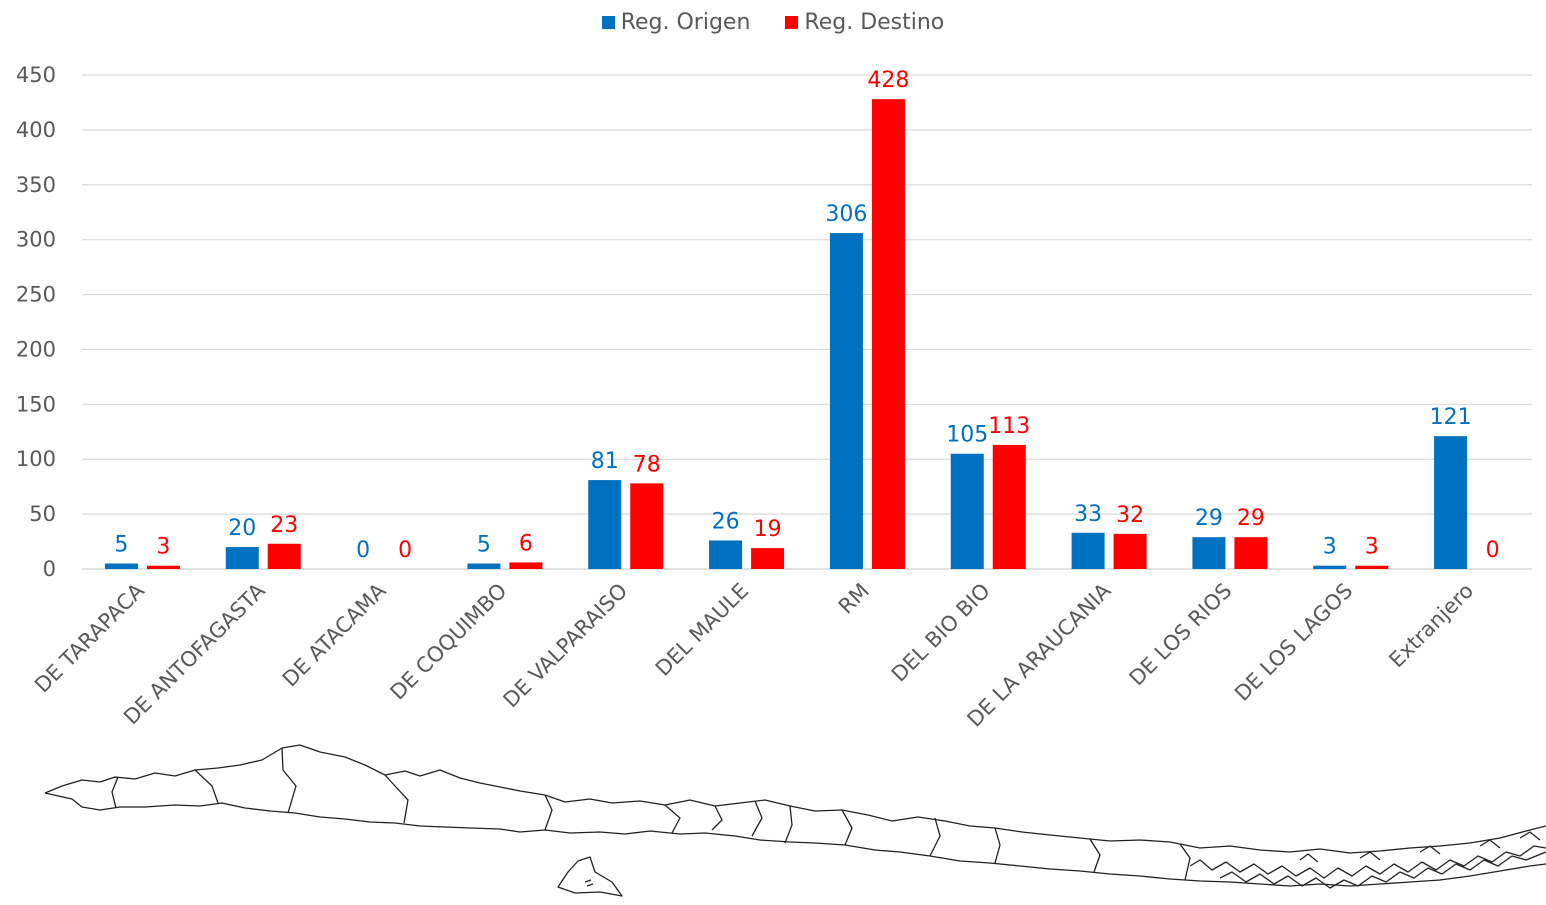 The image size is (1546, 905). I want to click on legend-item-destino: Reg. Destino, so click(864, 22).